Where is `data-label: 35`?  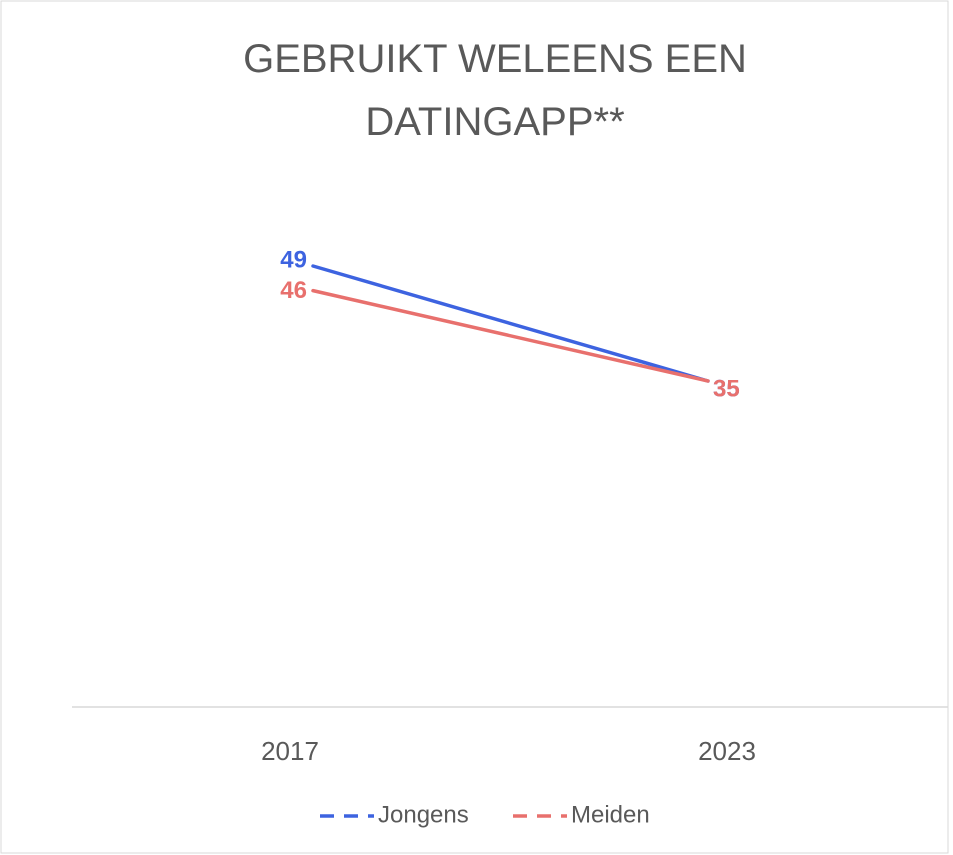 data-label: 35 is located at coordinates (726, 388).